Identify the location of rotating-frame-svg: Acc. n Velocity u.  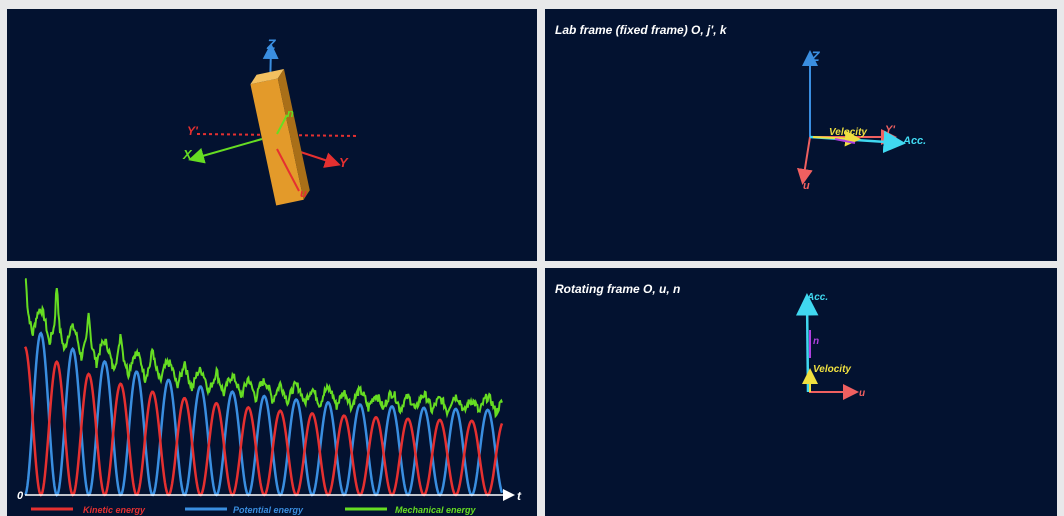
(830, 346).